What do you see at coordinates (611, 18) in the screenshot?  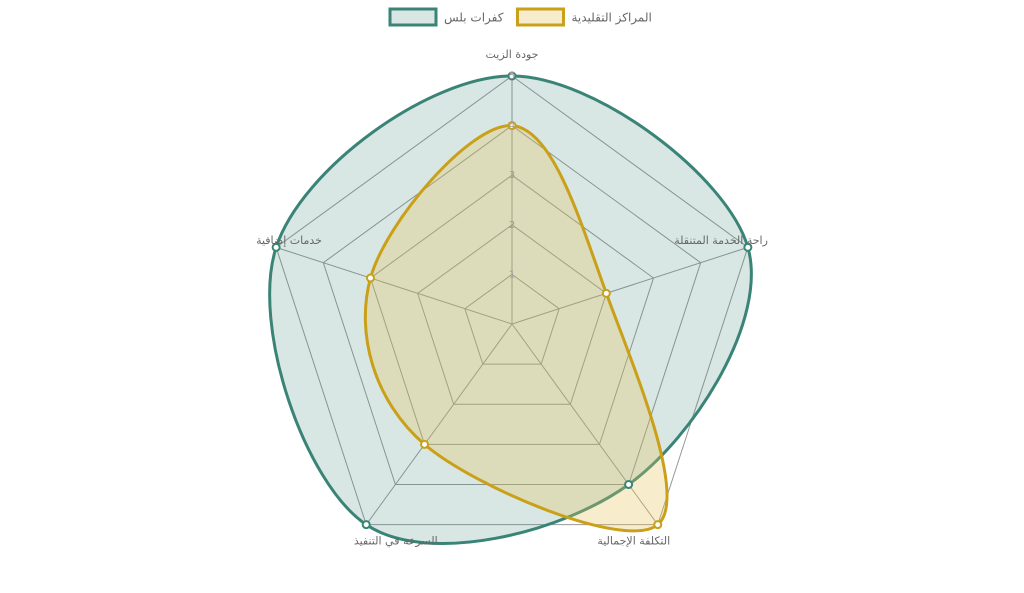 I see `legend-label: المراكز التقليدية` at bounding box center [611, 18].